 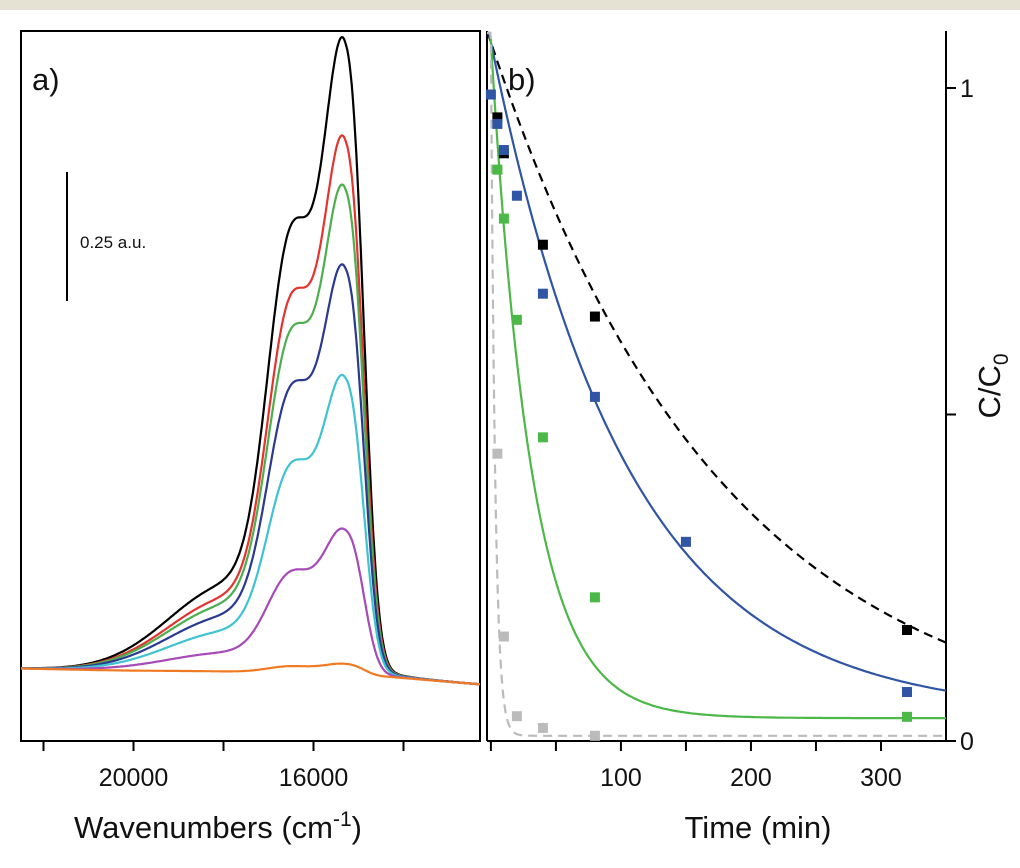 I want to click on panel-b-x-tick-label: 100, so click(x=621, y=778).